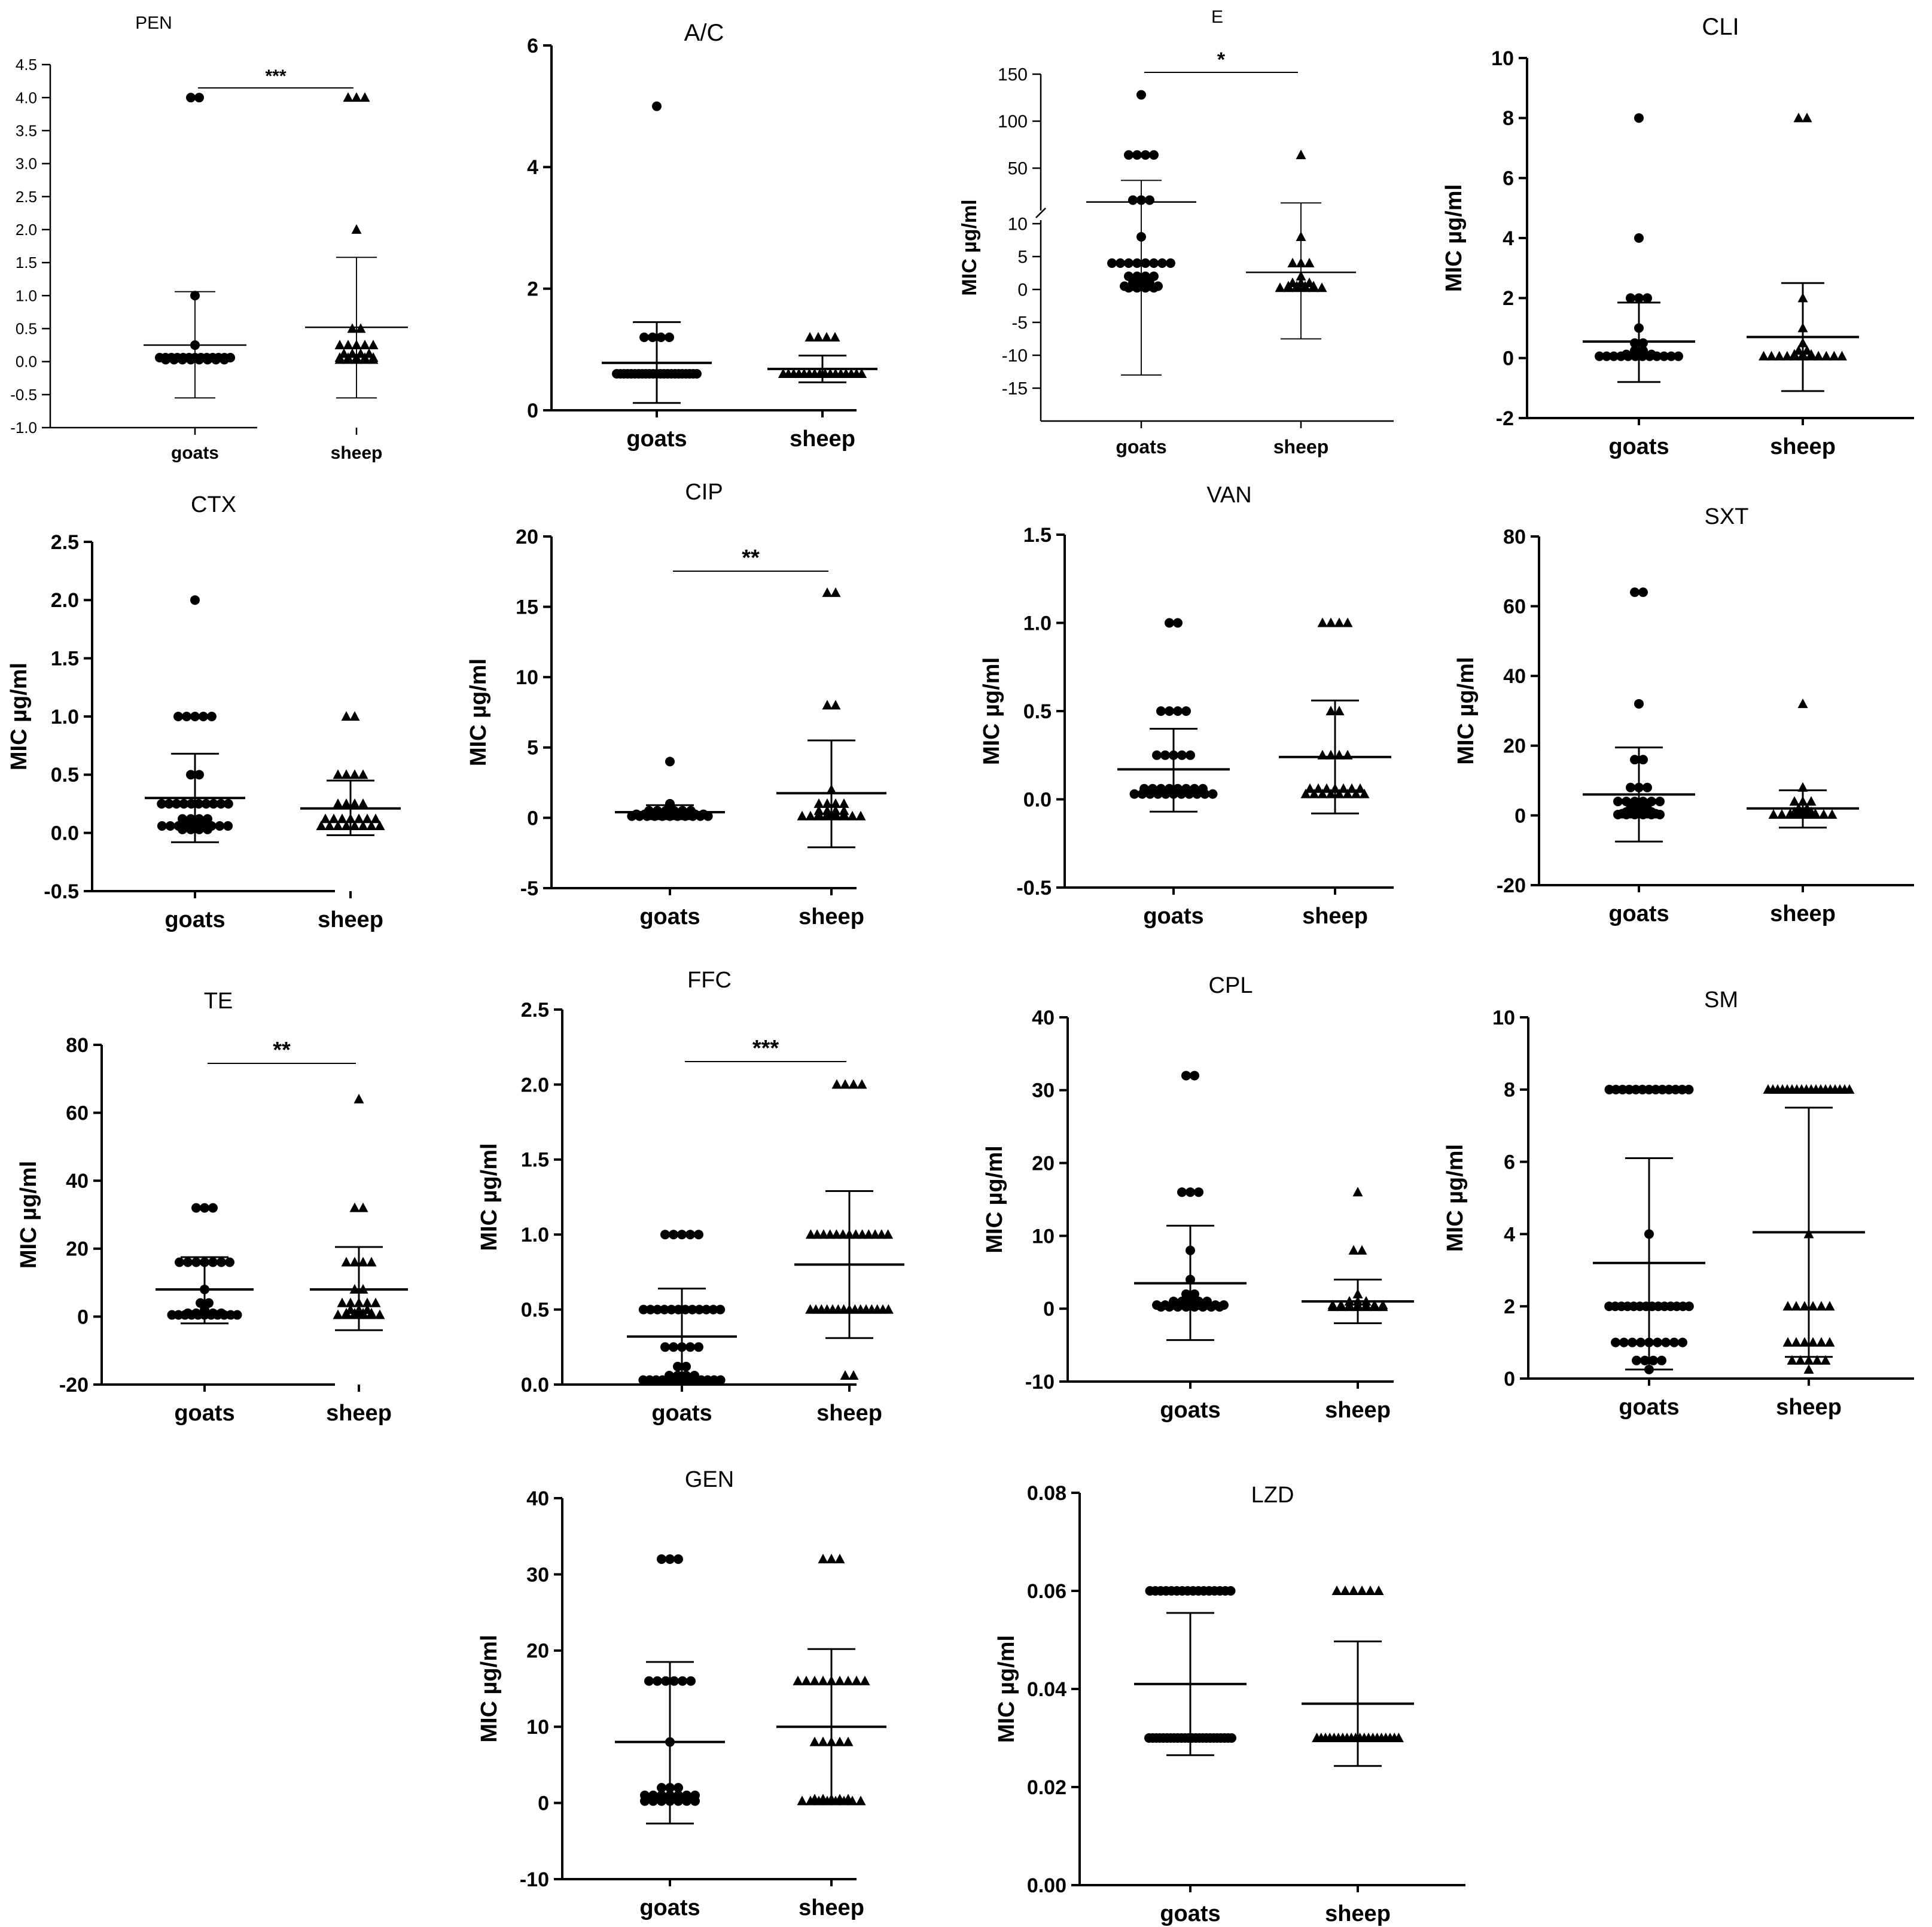 The height and width of the screenshot is (1927, 1932). Describe the element at coordinates (1046, 1689) in the screenshot. I see `y-tick-label: 0.04` at that location.